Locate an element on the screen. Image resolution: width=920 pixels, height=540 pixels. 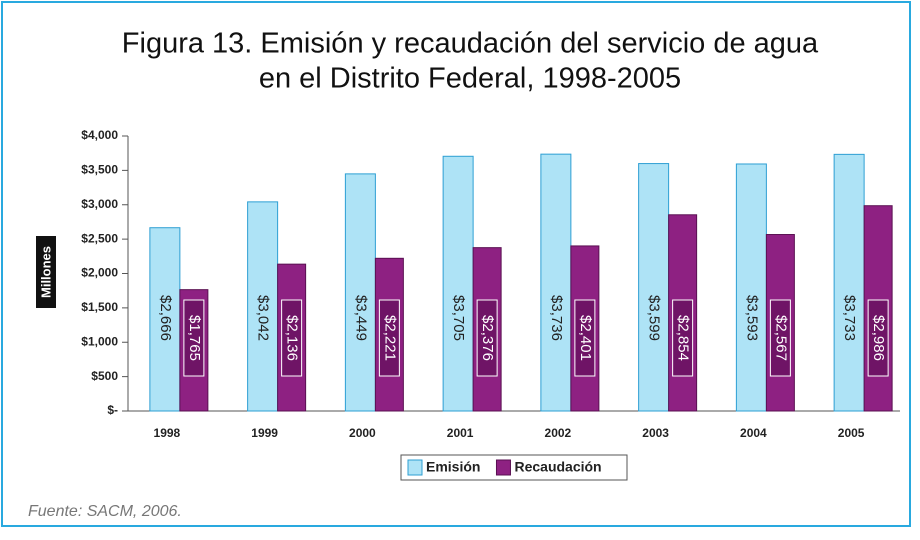
y-tick-label: $4,000 is located at coordinates (99, 135).